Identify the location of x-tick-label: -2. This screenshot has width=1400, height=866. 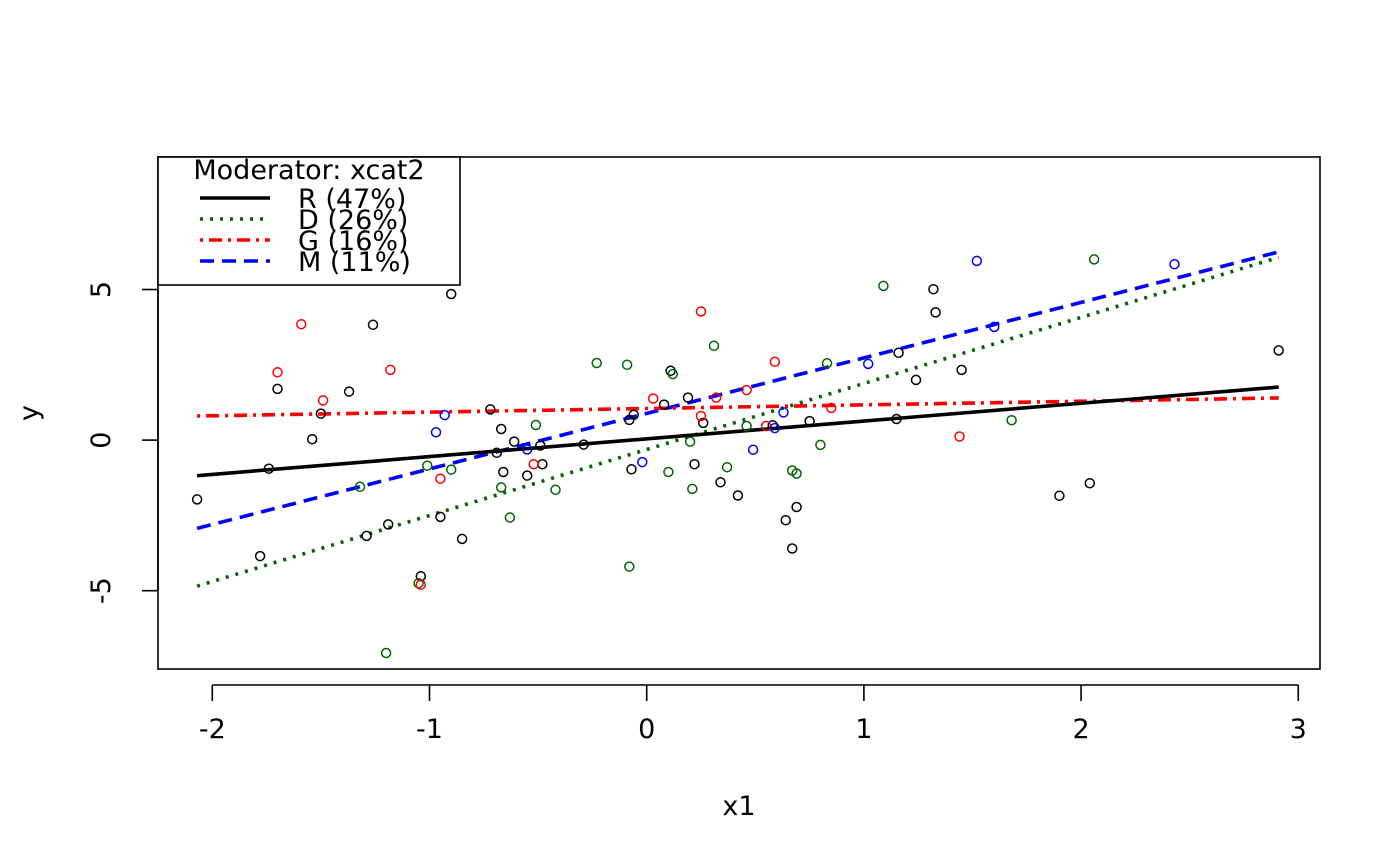
(212, 729).